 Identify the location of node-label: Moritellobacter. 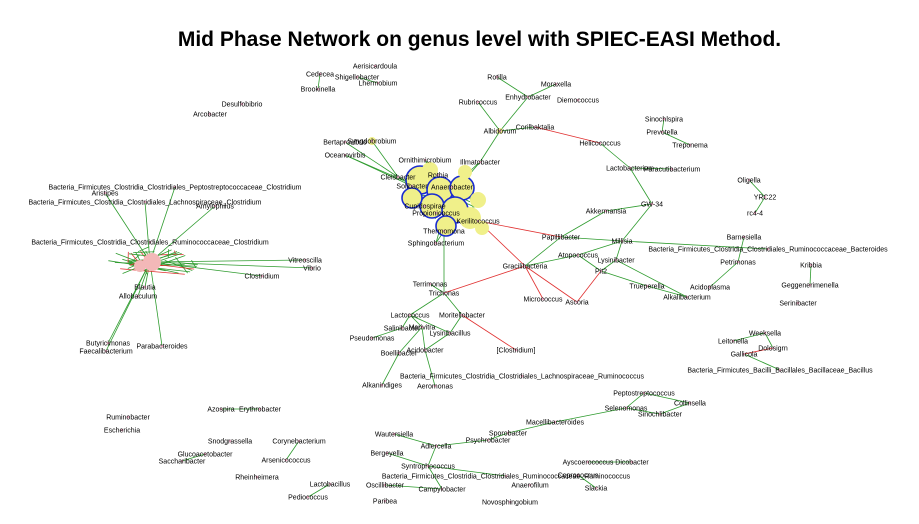
(462, 316).